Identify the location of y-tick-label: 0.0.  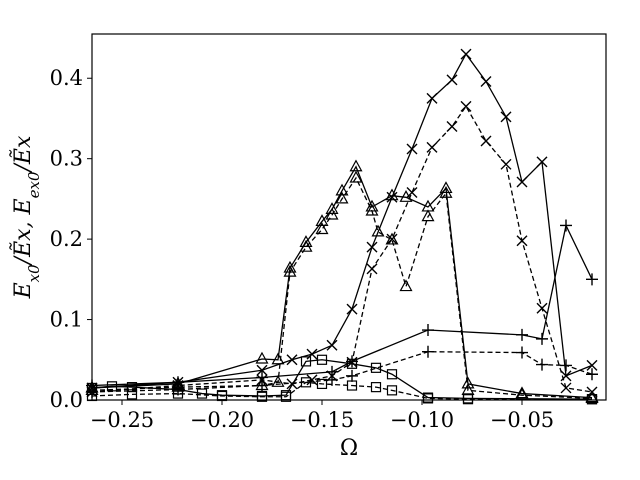
(66, 400).